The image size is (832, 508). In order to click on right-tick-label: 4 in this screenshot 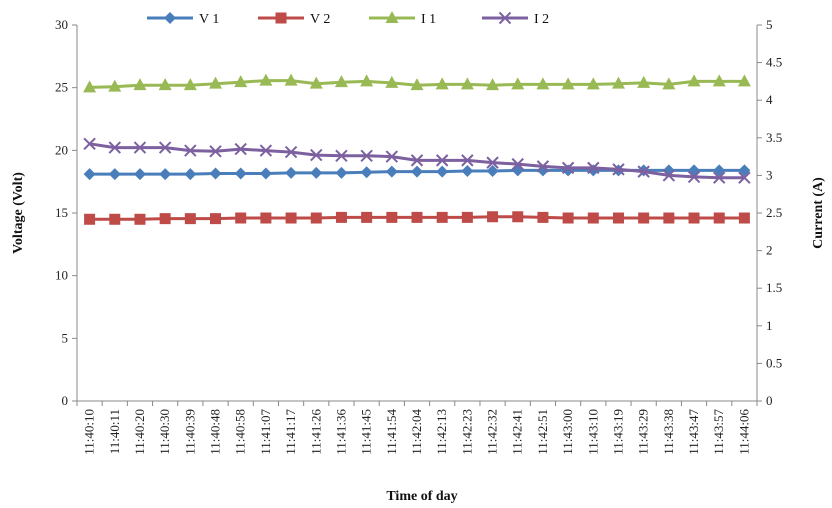, I will do `click(769, 99)`.